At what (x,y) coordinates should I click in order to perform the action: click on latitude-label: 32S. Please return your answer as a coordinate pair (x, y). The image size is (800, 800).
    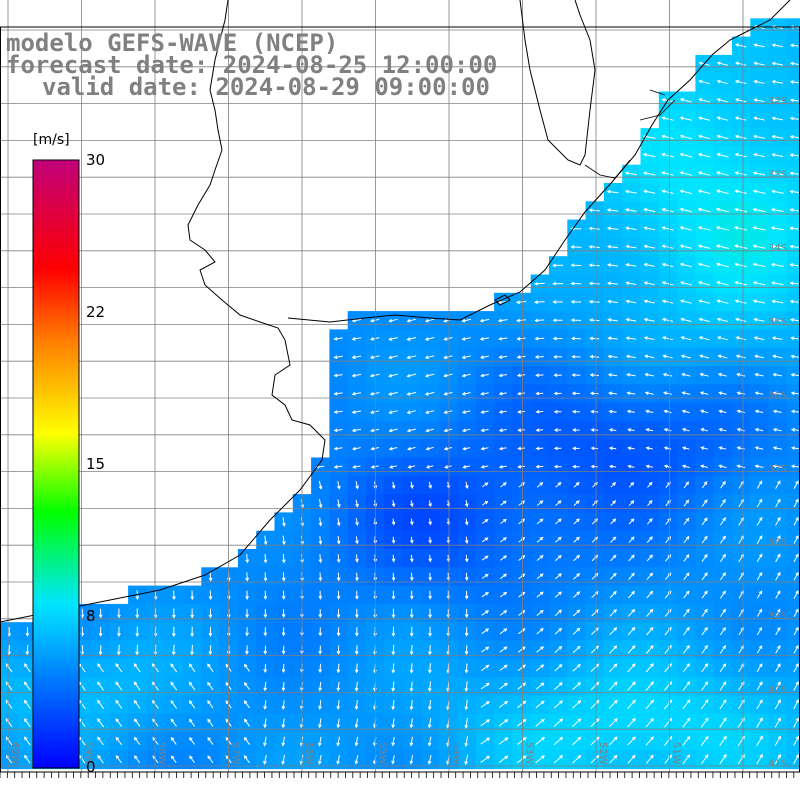
    Looking at the image, I should click on (777, 101).